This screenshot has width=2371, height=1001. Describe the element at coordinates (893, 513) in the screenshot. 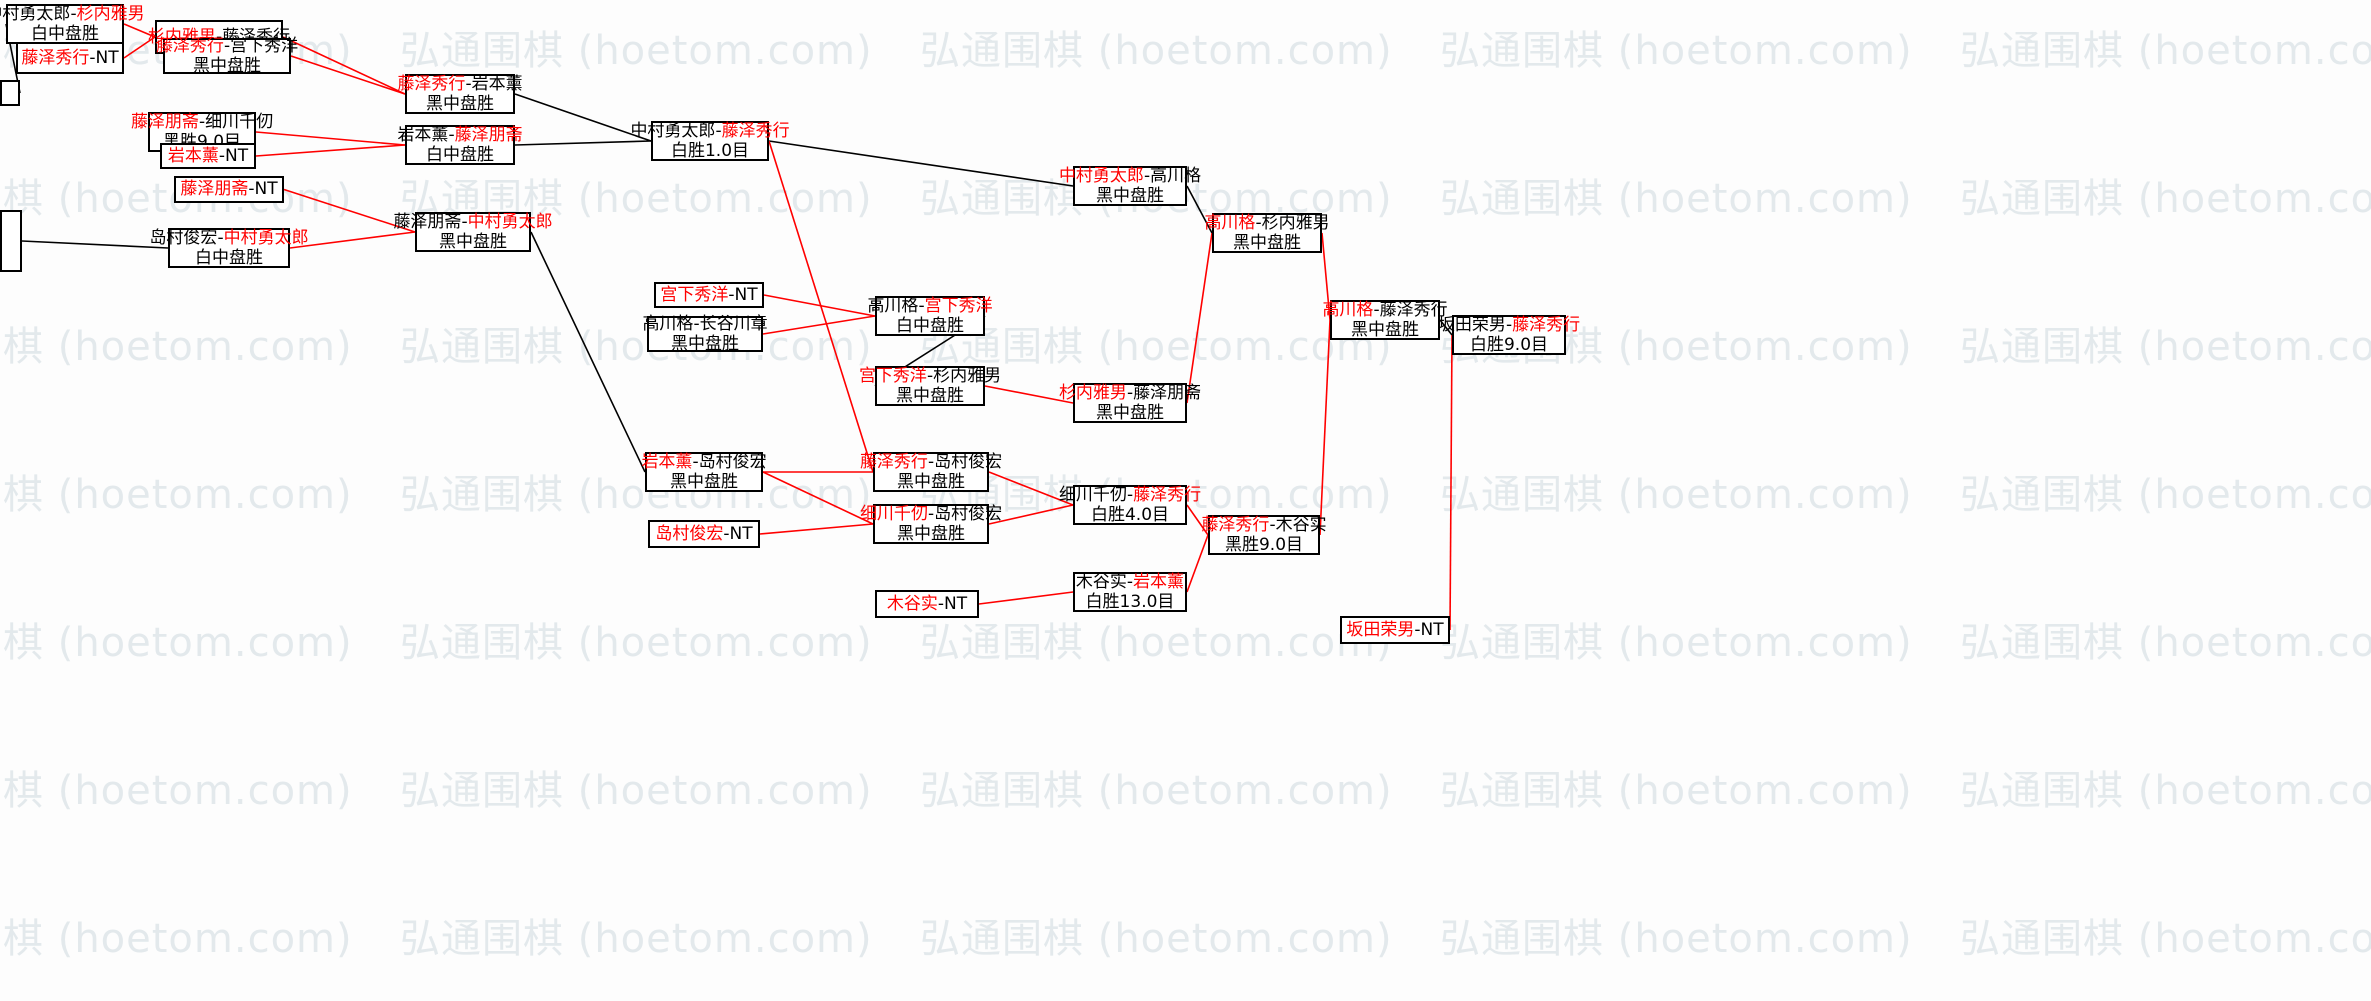

I see `player-one: 细川千仞` at that location.